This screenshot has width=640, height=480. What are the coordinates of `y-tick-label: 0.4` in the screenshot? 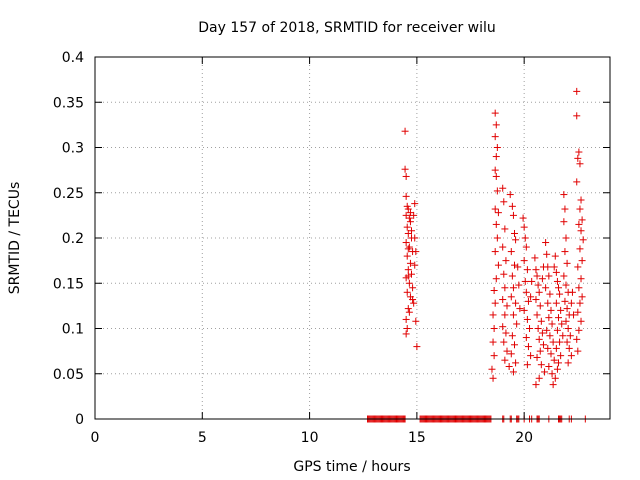 It's located at (73, 58).